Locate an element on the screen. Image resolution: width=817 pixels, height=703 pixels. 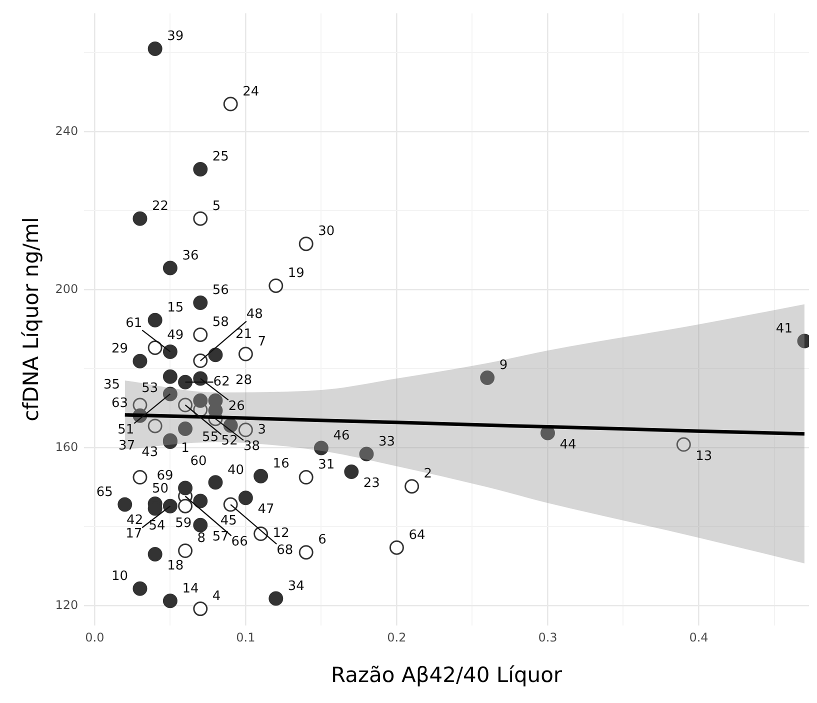
annotation: 31 is located at coordinates (326, 465).